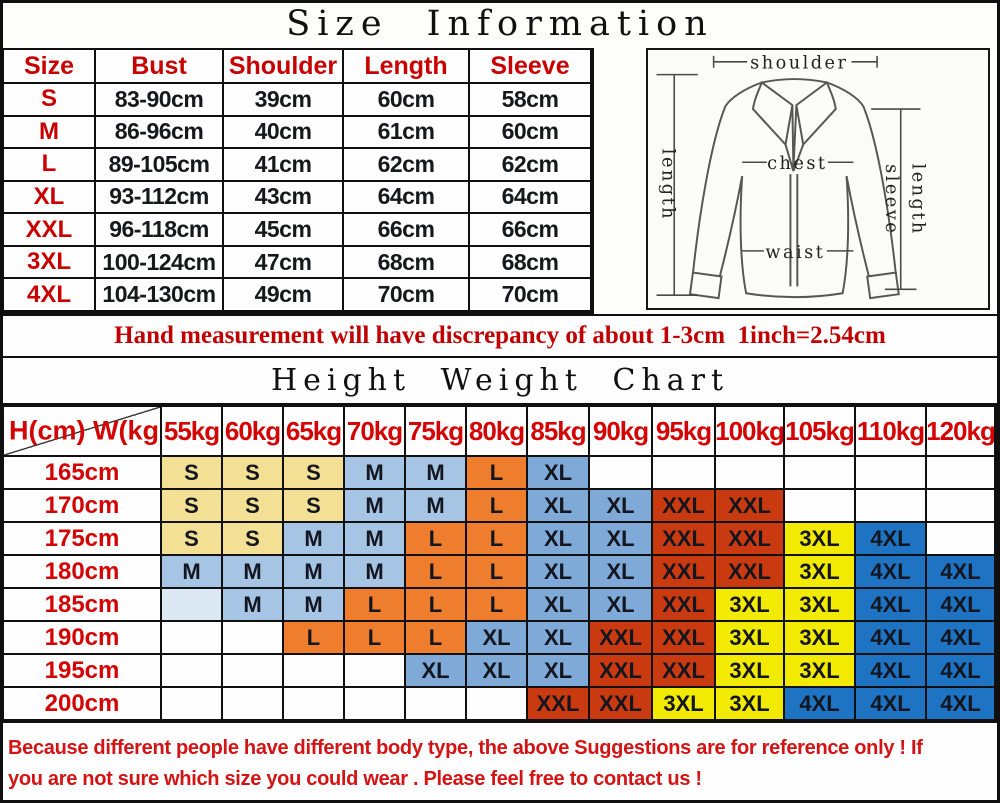 The image size is (1000, 803). I want to click on sleeve-length-dimension-line, so click(896, 199).